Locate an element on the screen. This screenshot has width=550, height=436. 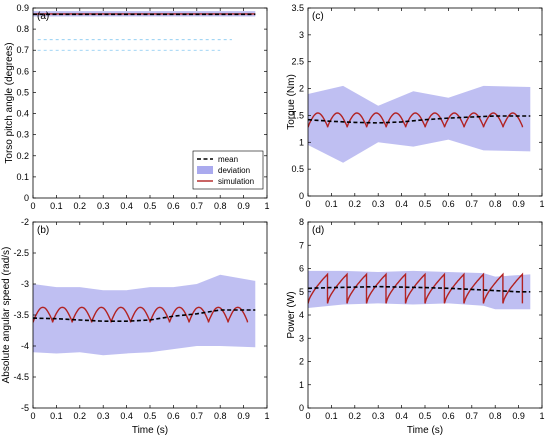
legend-label: deviation is located at coordinates (234, 170).